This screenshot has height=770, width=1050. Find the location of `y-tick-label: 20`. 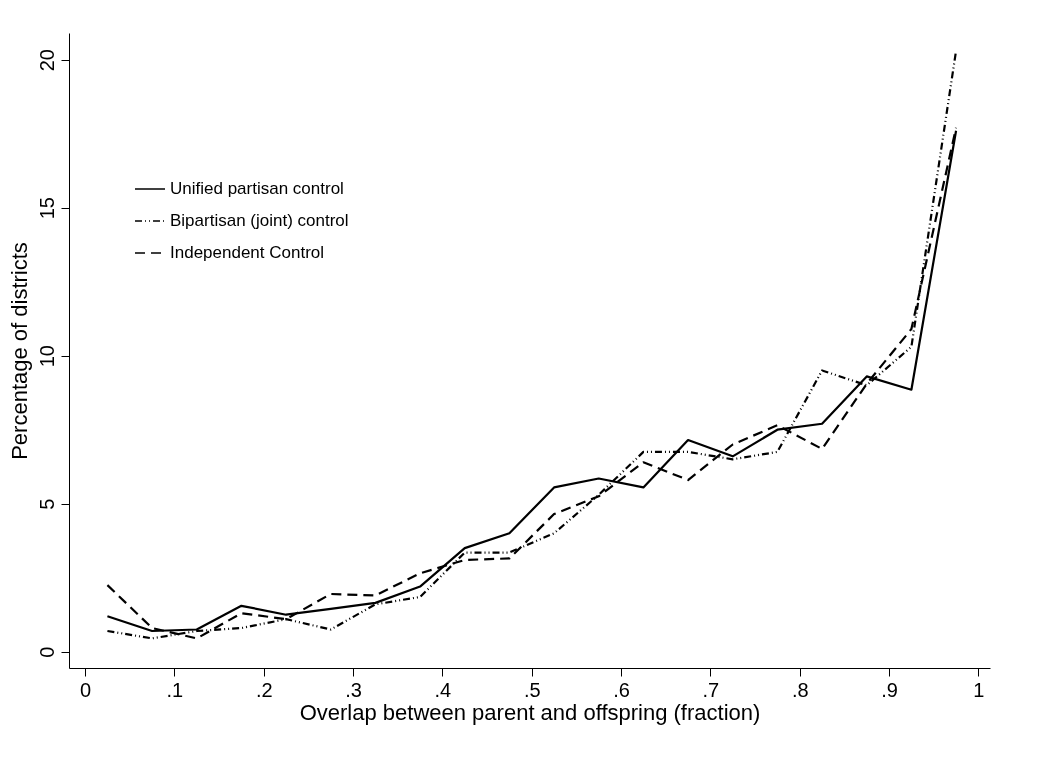

y-tick-label: 20 is located at coordinates (46, 60).